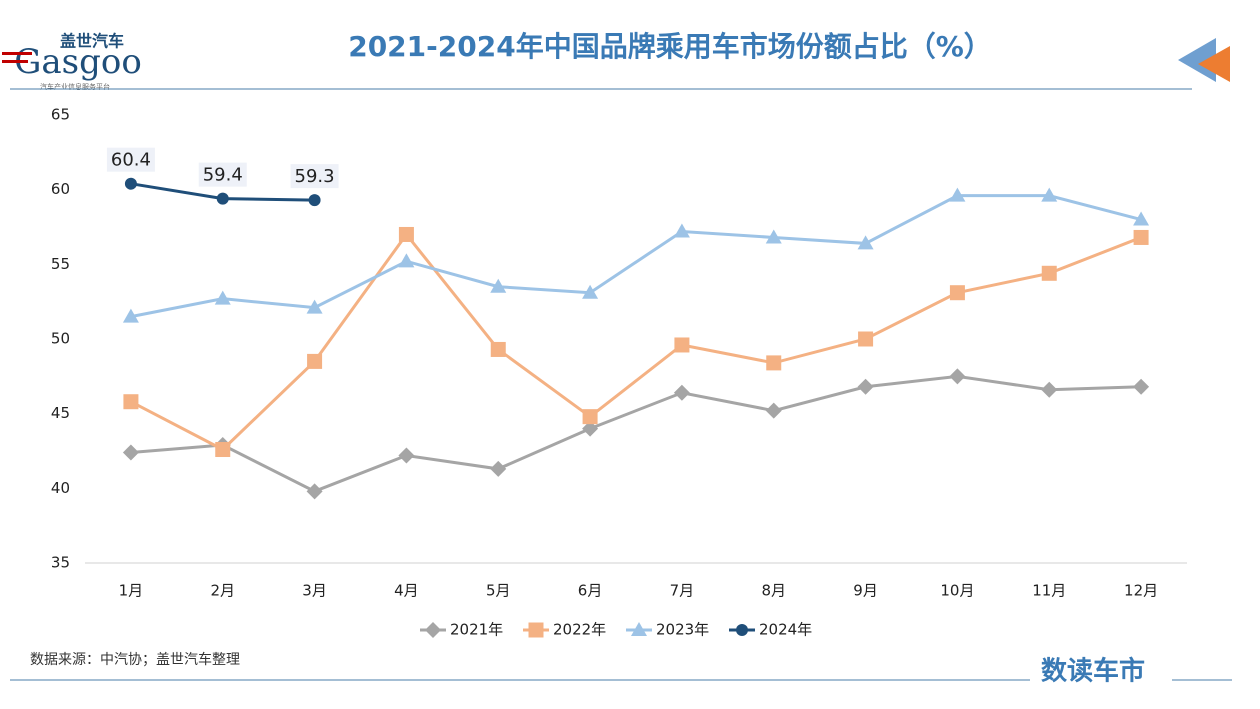 This screenshot has height=709, width=1260. Describe the element at coordinates (92, 41) in the screenshot. I see `logo-cn: 盖世汽车` at that location.